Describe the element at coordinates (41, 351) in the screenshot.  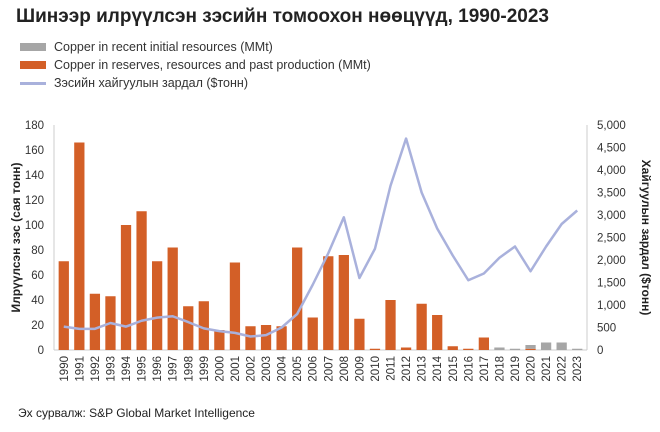
I see `y-tick-label: 0` at that location.